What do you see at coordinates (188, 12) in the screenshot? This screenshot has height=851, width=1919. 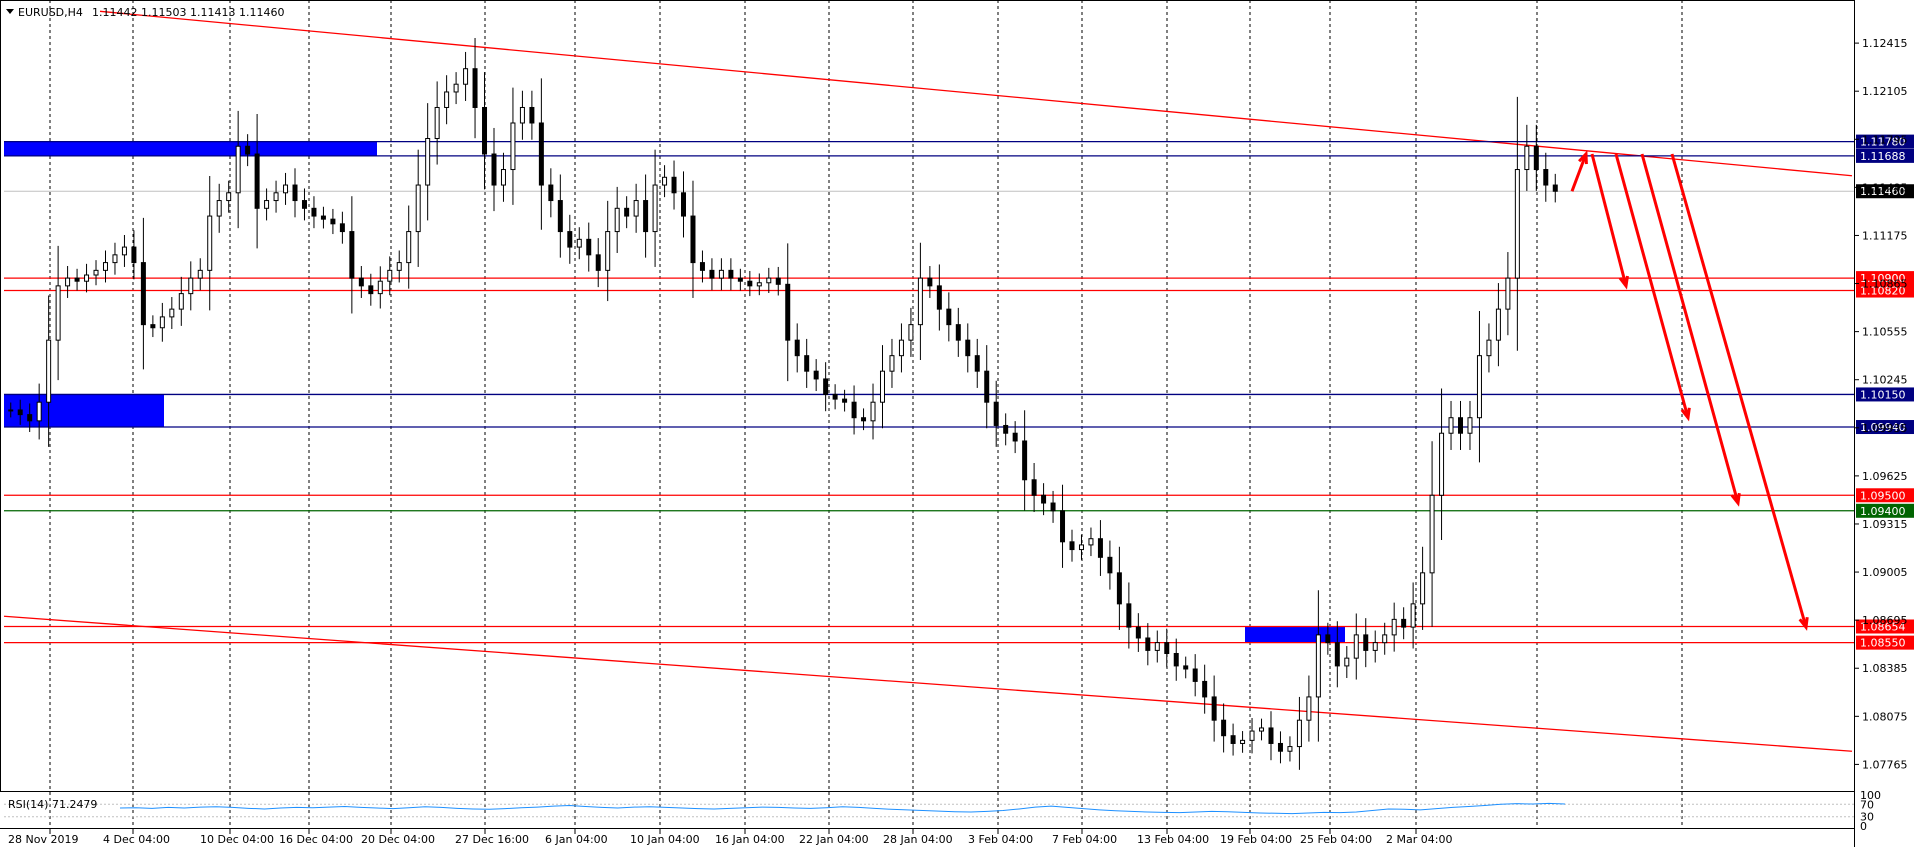 I see `ohlc-label: 1.11442 1.11503 1.11413 1.11460` at bounding box center [188, 12].